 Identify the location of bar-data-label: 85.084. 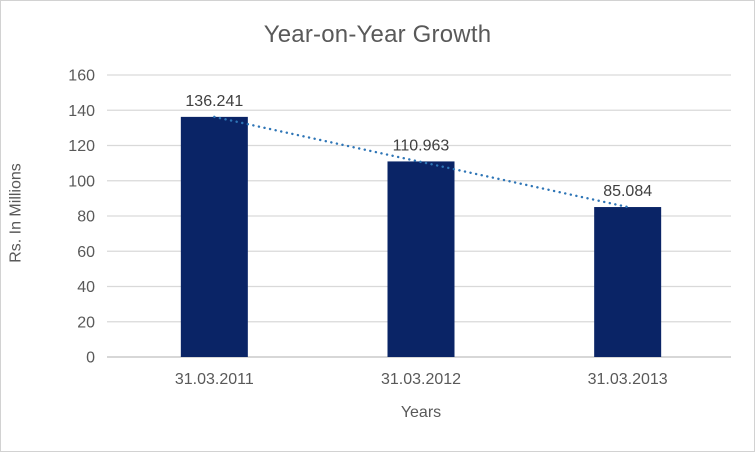
(627, 191).